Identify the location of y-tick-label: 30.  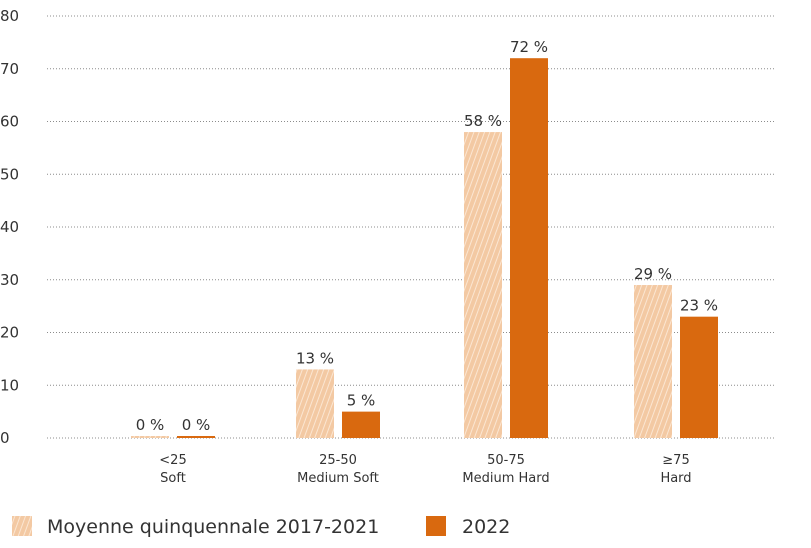
(9, 280).